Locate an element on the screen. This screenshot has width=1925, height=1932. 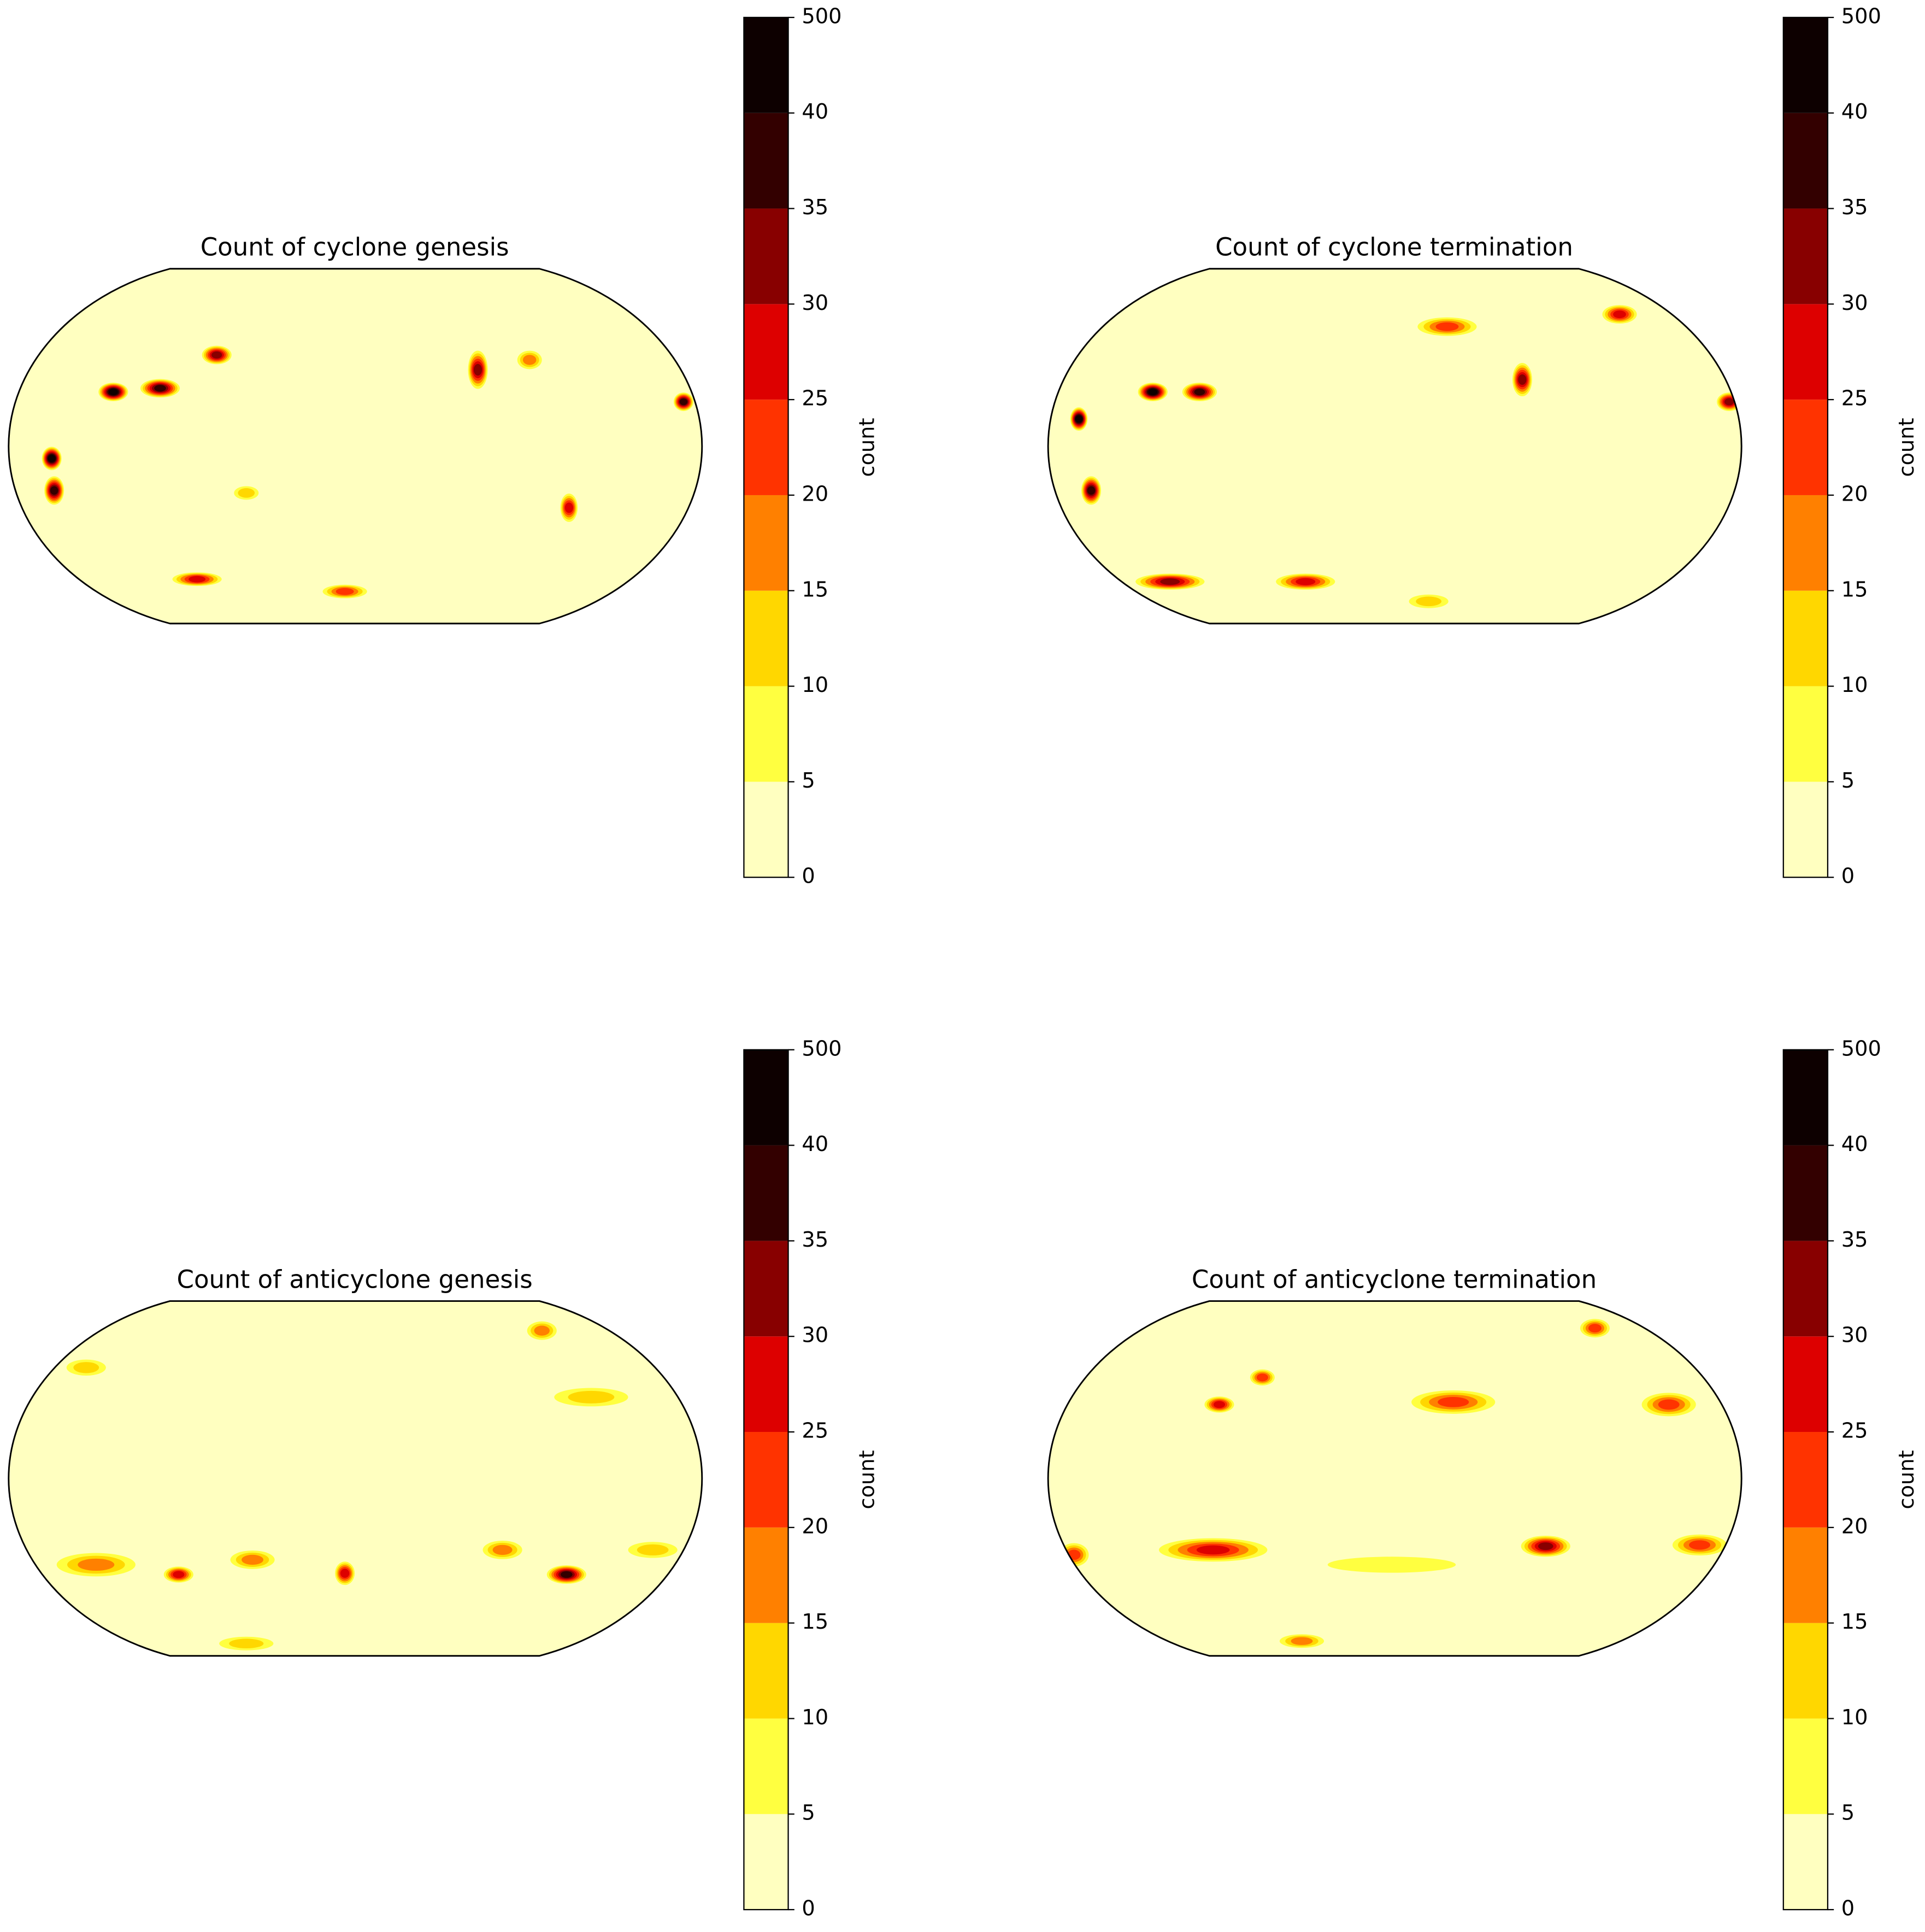
panel-title: Count of anticyclone genesis is located at coordinates (355, 1279).